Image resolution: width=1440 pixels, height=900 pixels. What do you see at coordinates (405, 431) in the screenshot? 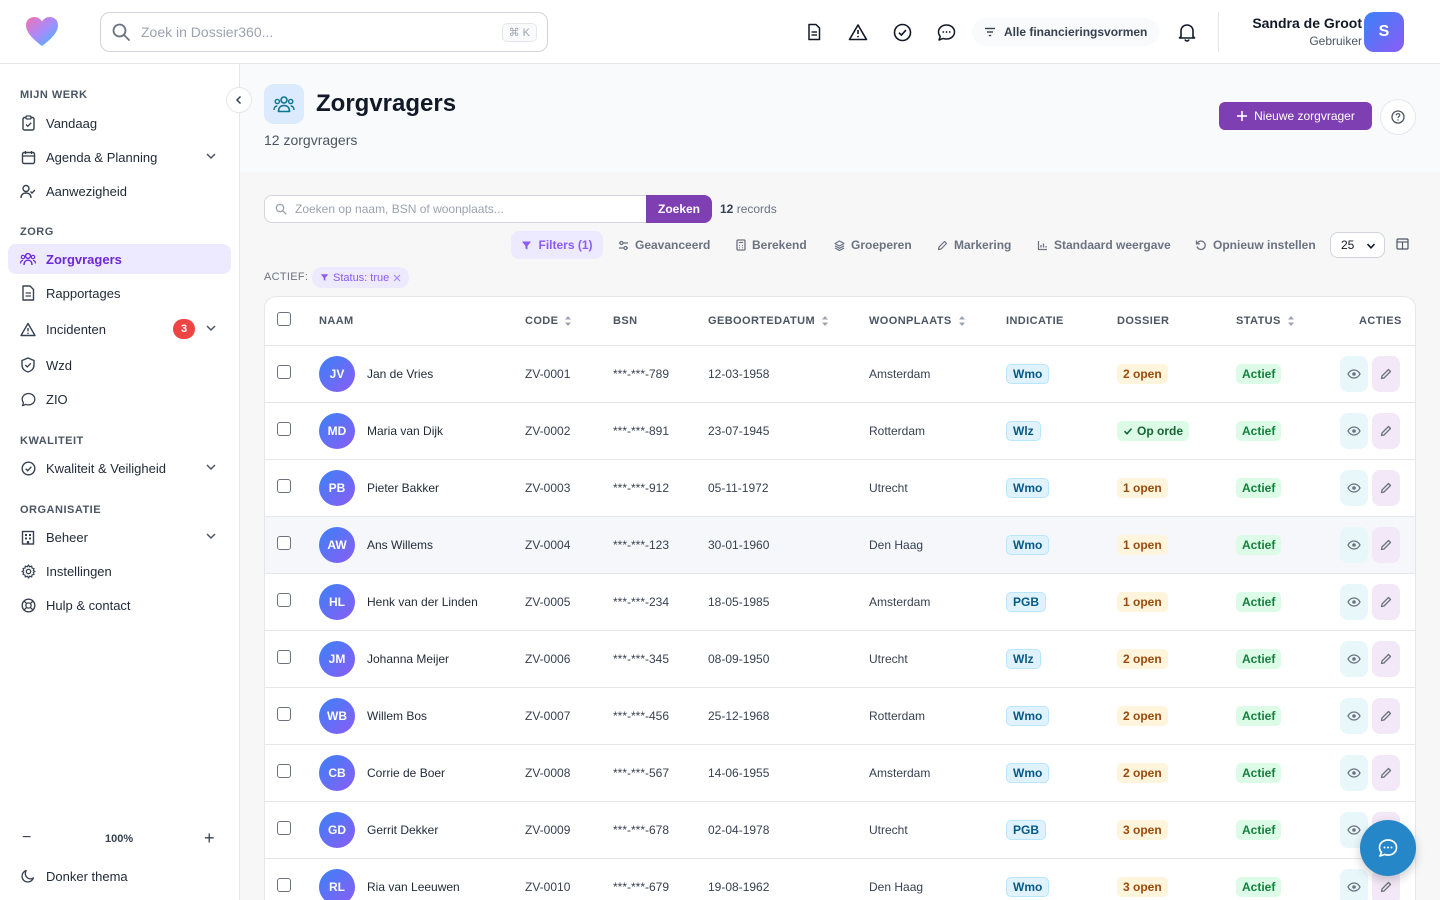
I see `client-name: Maria van Dijk` at bounding box center [405, 431].